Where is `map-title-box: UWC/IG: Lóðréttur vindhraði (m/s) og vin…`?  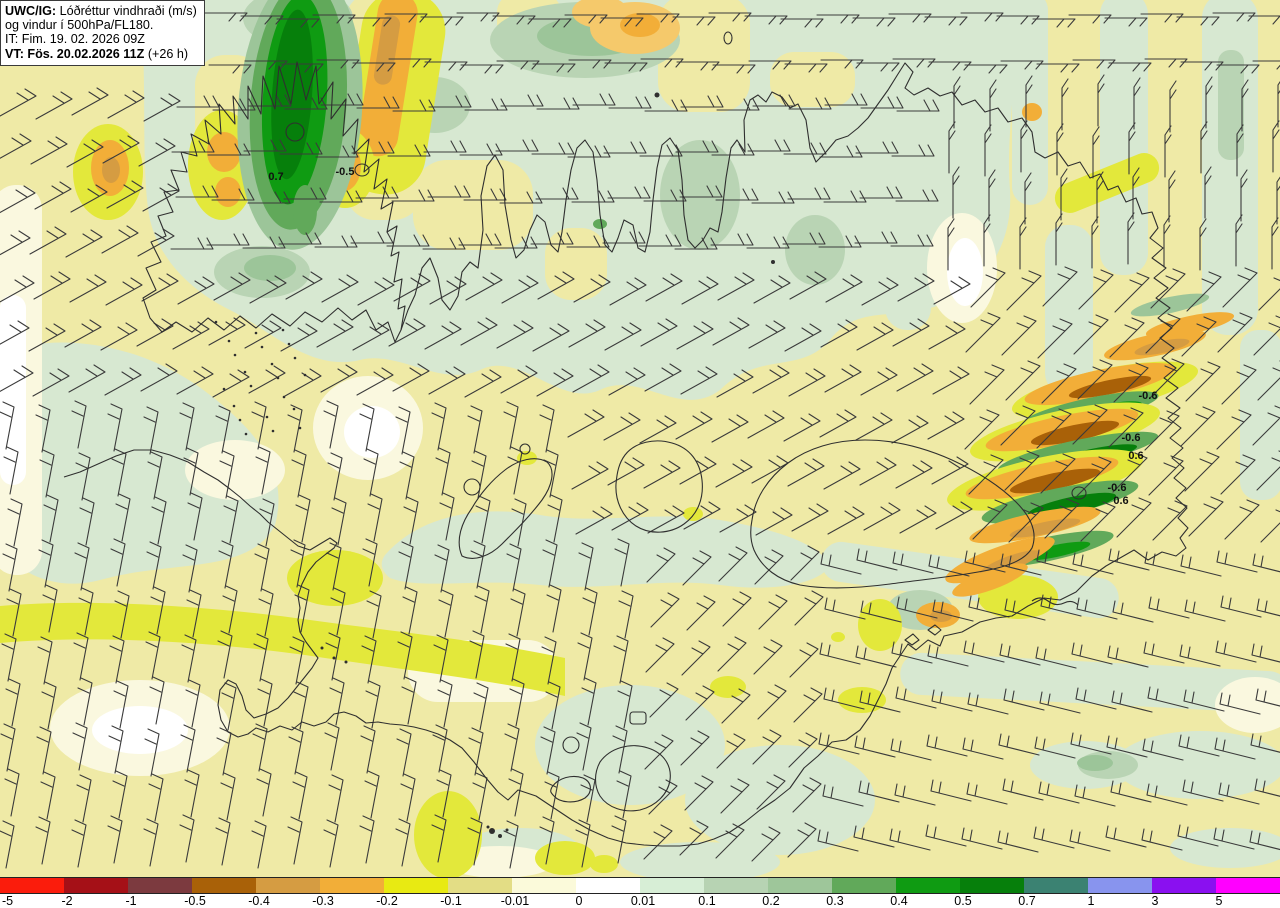 map-title-box: UWC/IG: Lóðréttur vindhraði (m/s) og vin… is located at coordinates (102, 33).